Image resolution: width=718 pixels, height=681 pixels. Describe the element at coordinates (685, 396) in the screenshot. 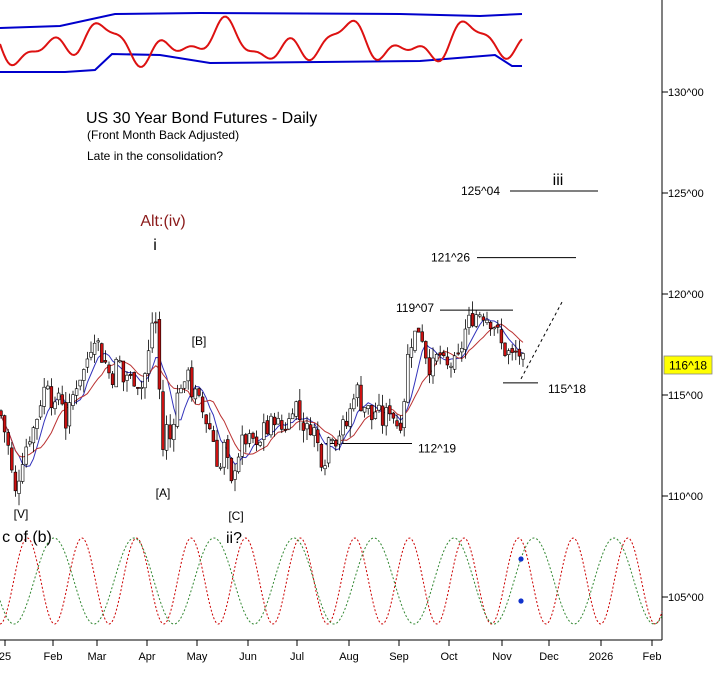

I see `y-tick-label: 115^00` at that location.